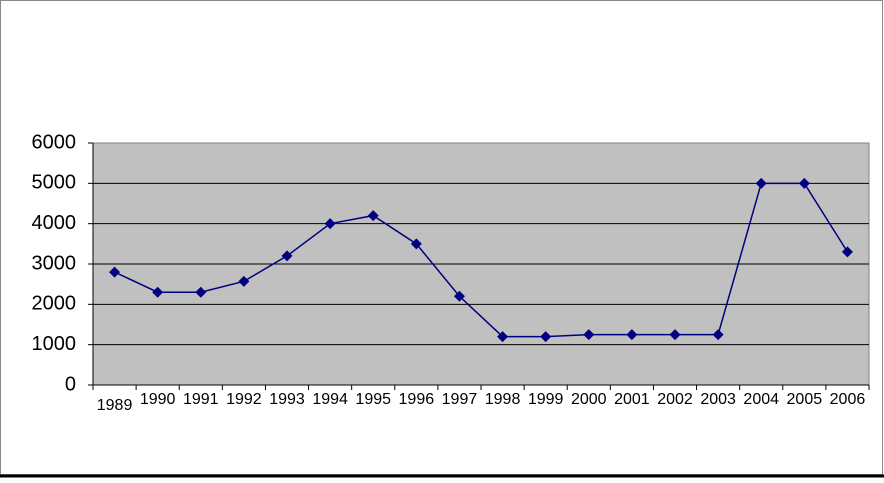 The image size is (884, 483). Describe the element at coordinates (244, 399) in the screenshot. I see `x-tick-label: 1992` at that location.